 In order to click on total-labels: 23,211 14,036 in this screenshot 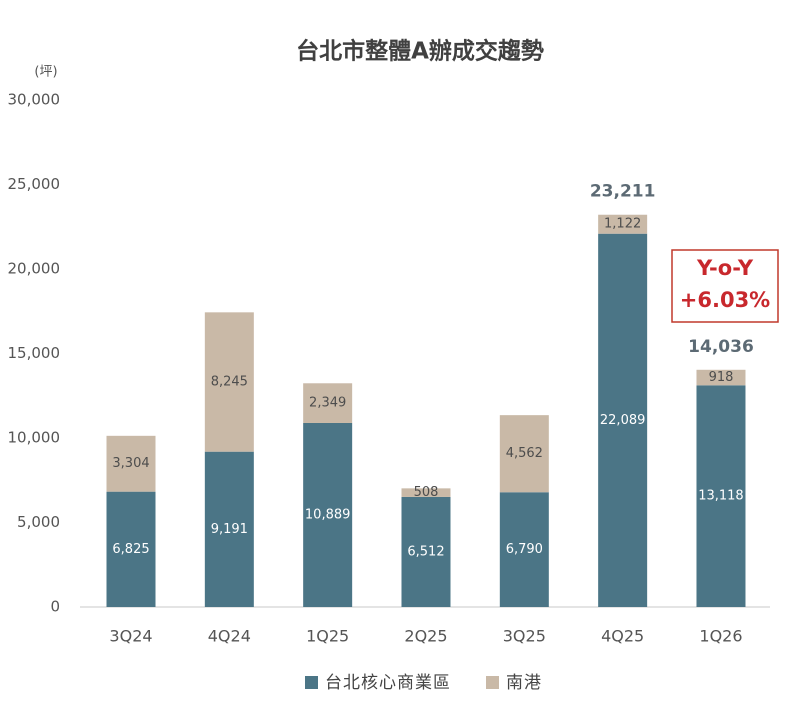, I will do `click(672, 269)`.